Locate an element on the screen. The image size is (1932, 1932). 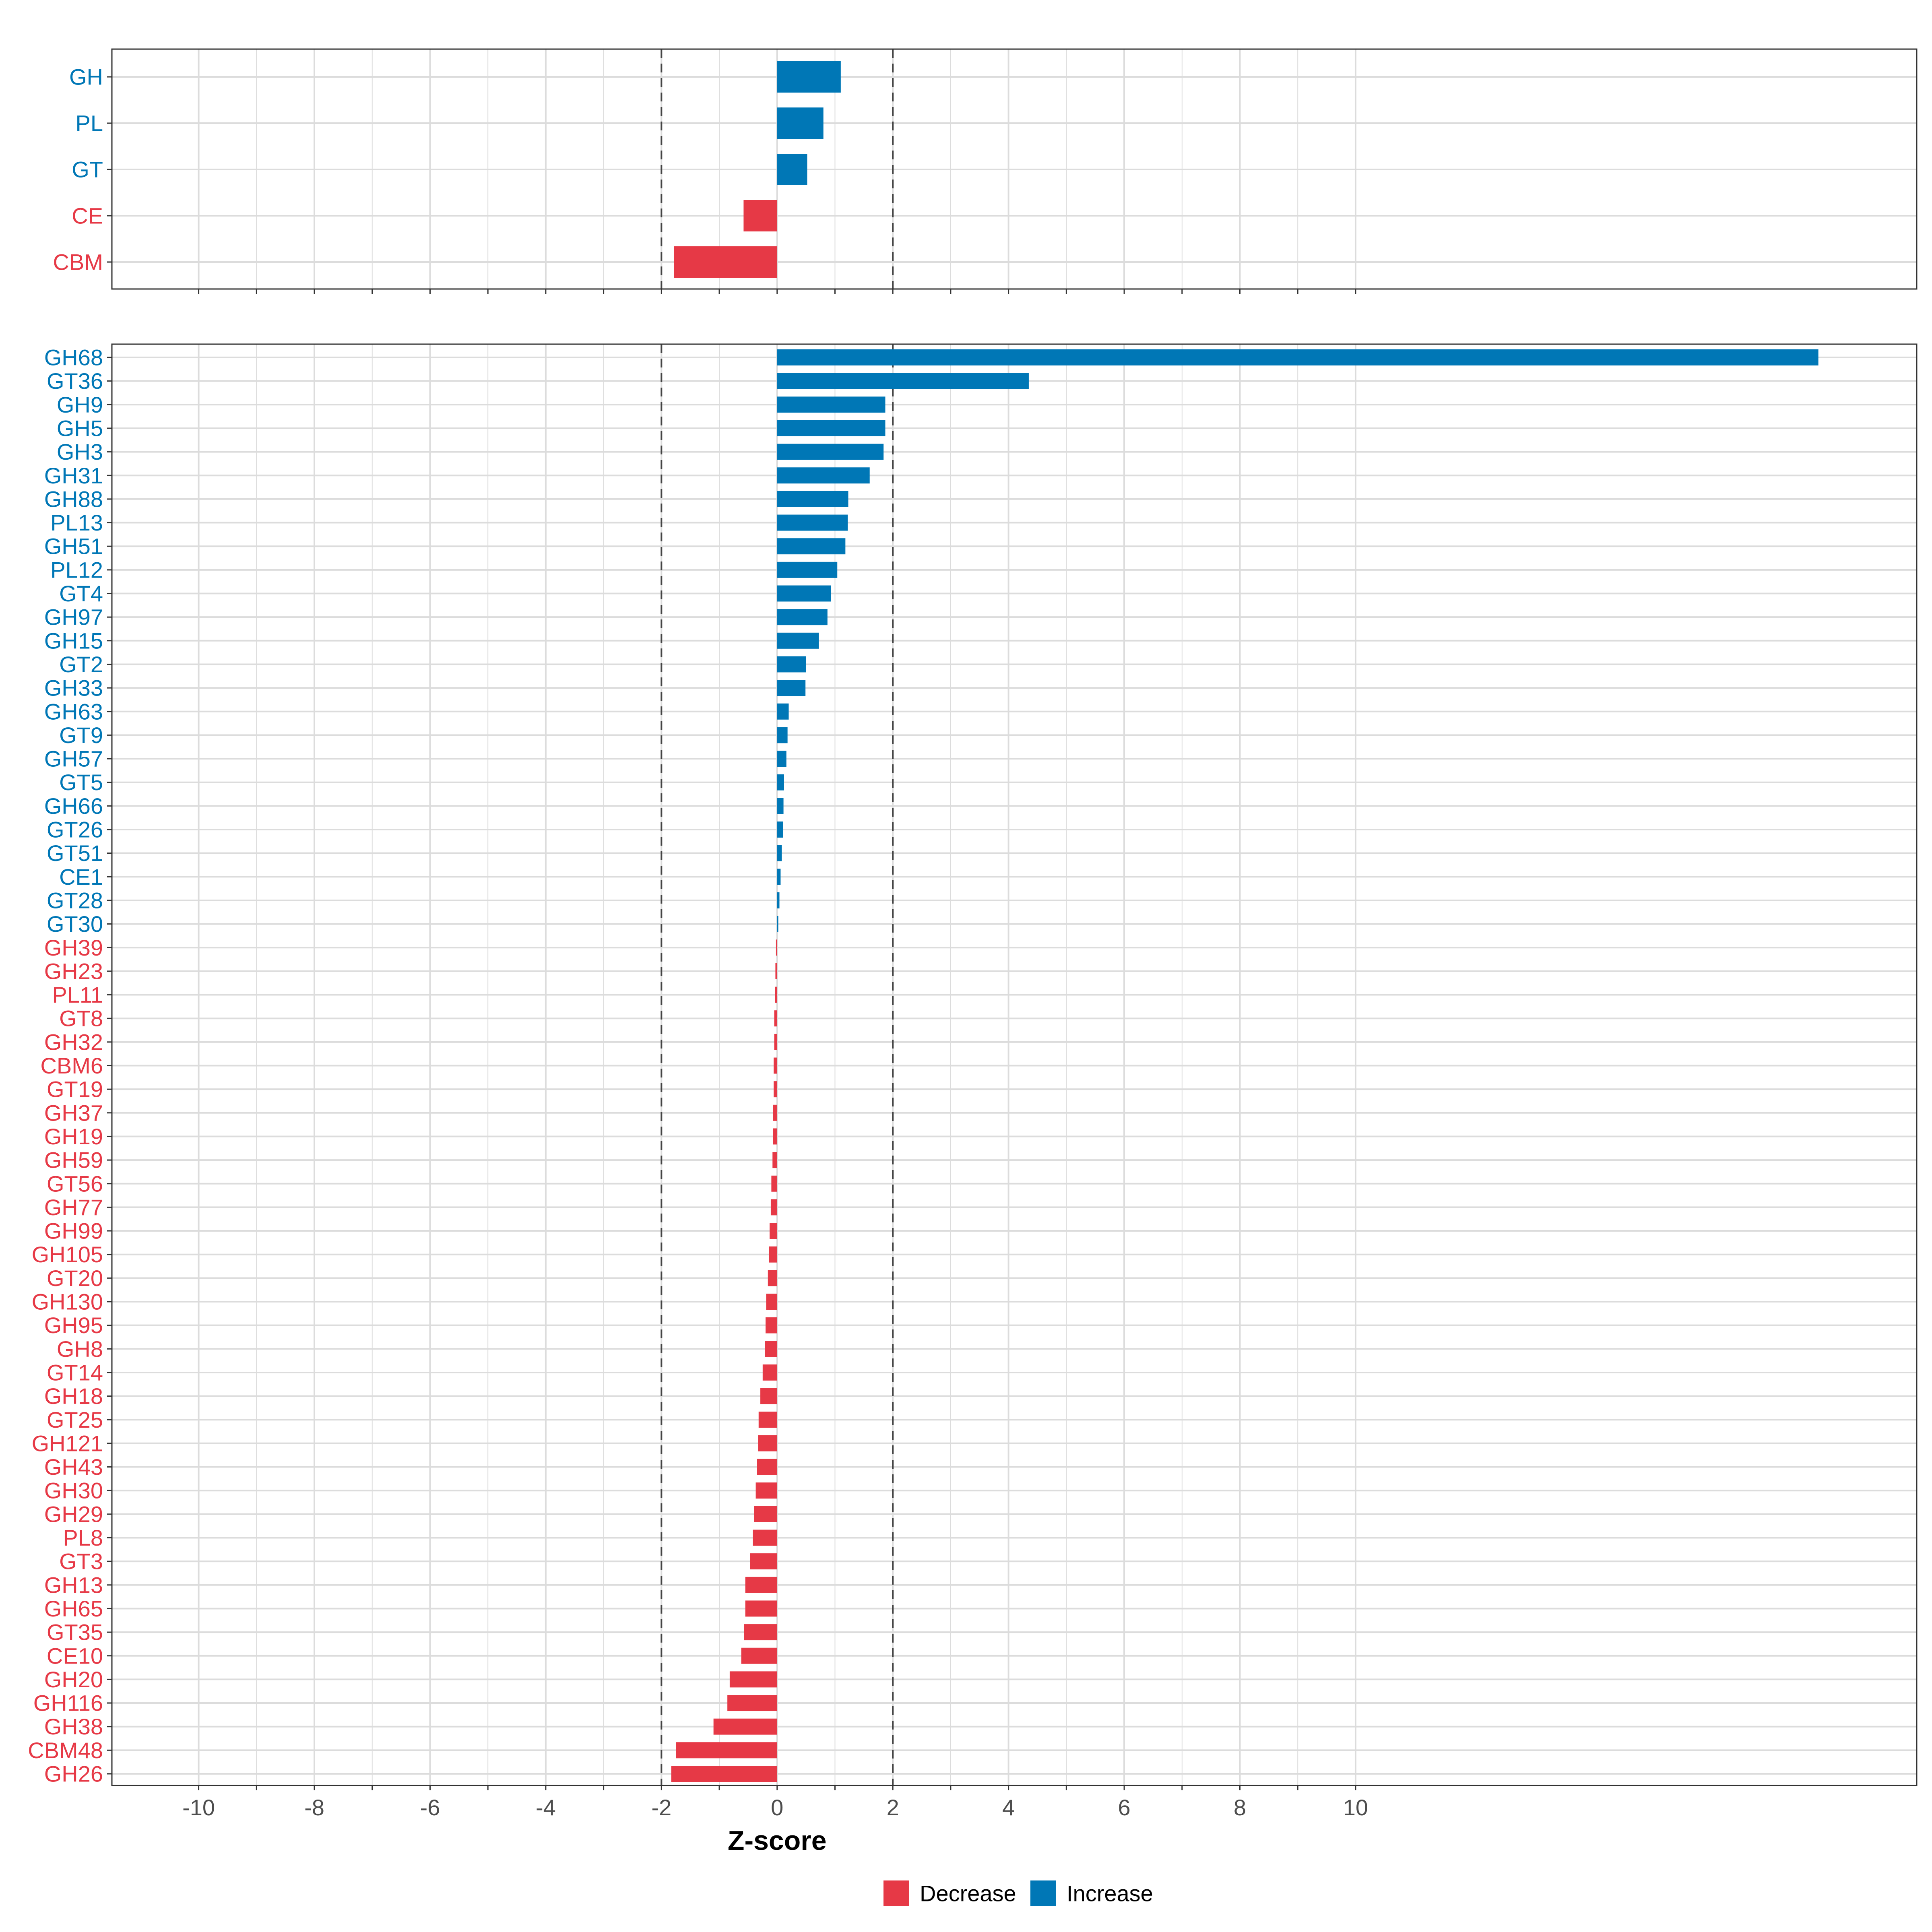
bottom-bar-gh77 is located at coordinates (773, 1207).